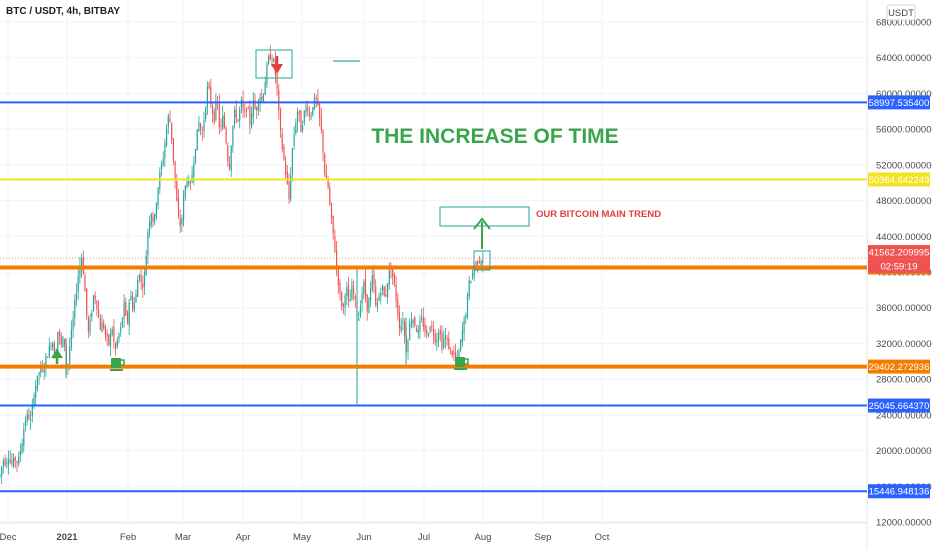 Image resolution: width=932 pixels, height=550 pixels. Describe the element at coordinates (598, 214) in the screenshot. I see `trend-label: OUR BITCOIN MAIN TREND` at that location.